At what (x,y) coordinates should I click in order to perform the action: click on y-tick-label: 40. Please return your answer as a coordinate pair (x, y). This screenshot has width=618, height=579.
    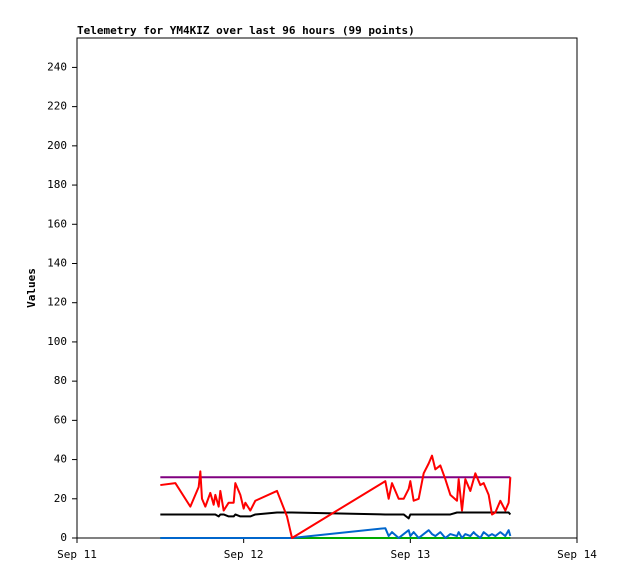
    Looking at the image, I should click on (60, 459).